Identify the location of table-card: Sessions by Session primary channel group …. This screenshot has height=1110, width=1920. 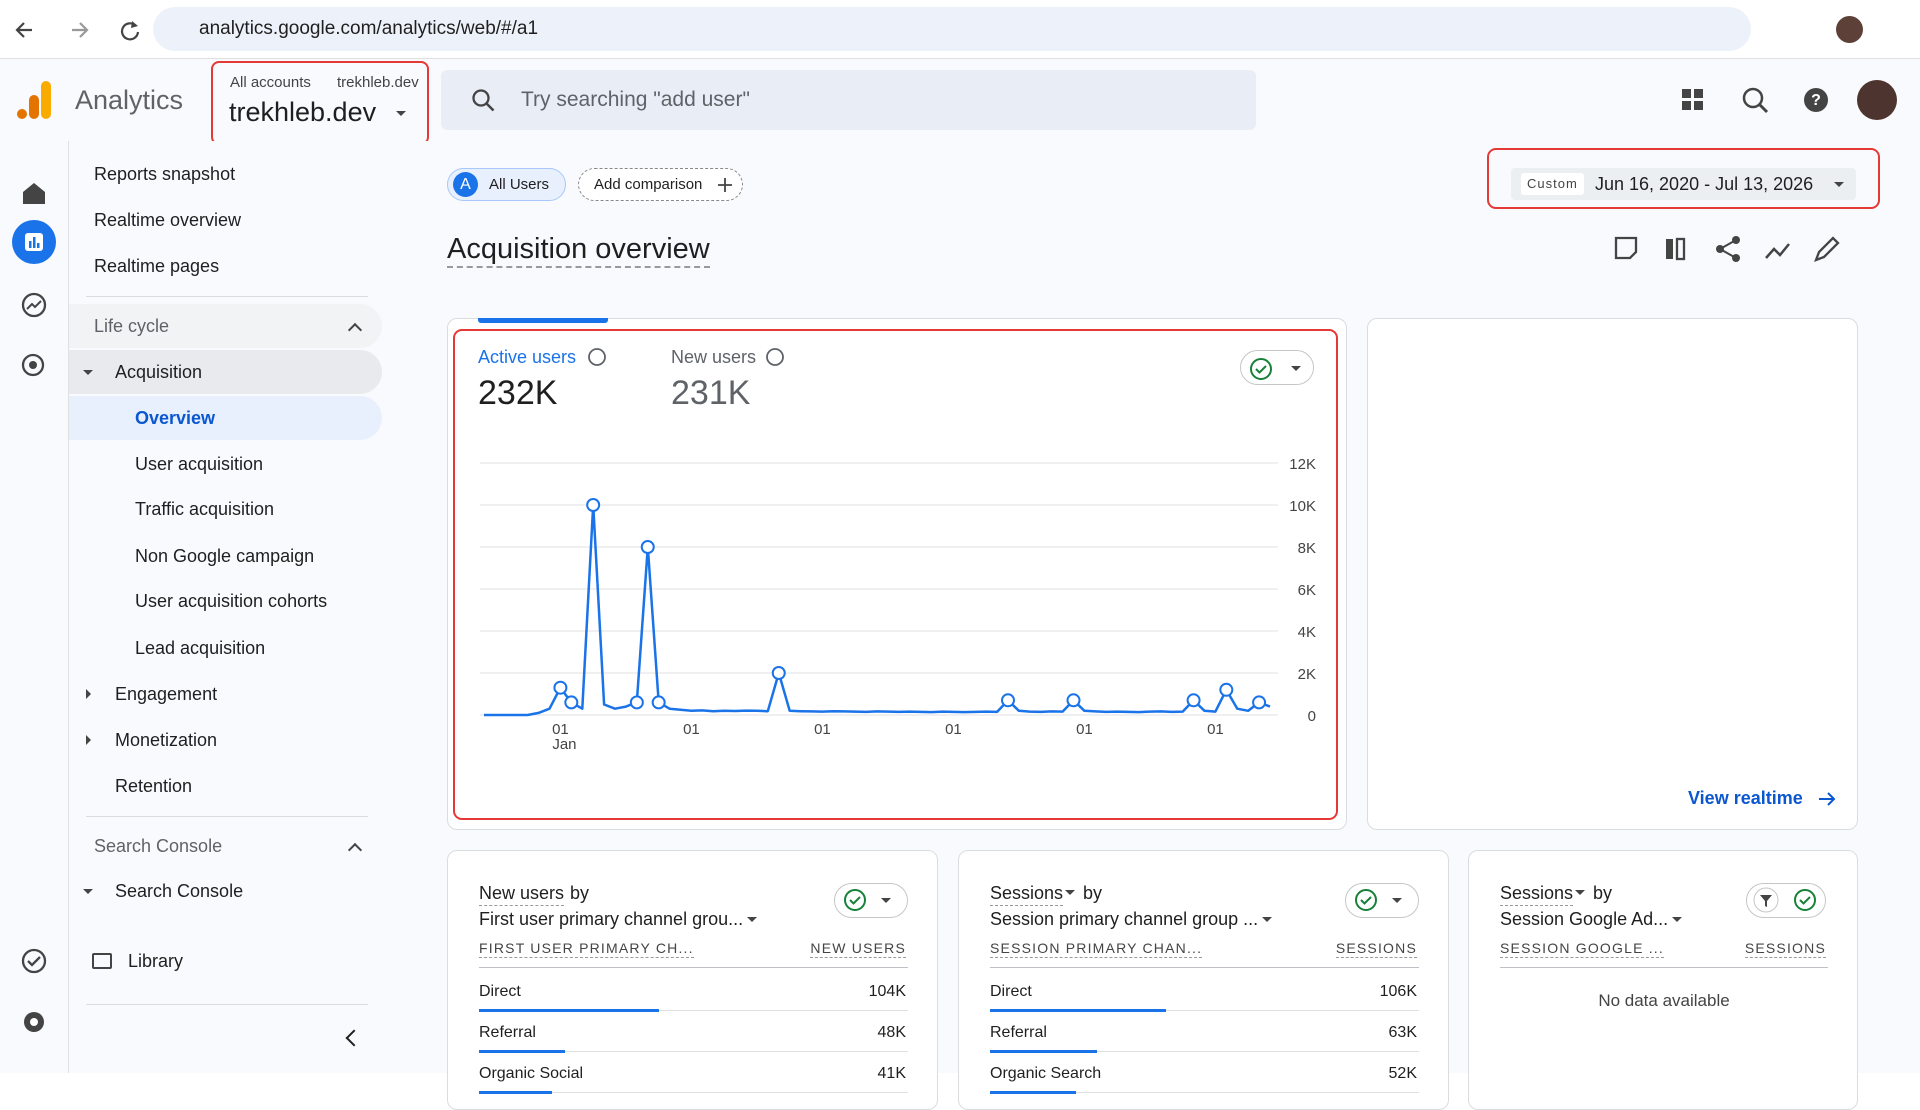
(1203, 980).